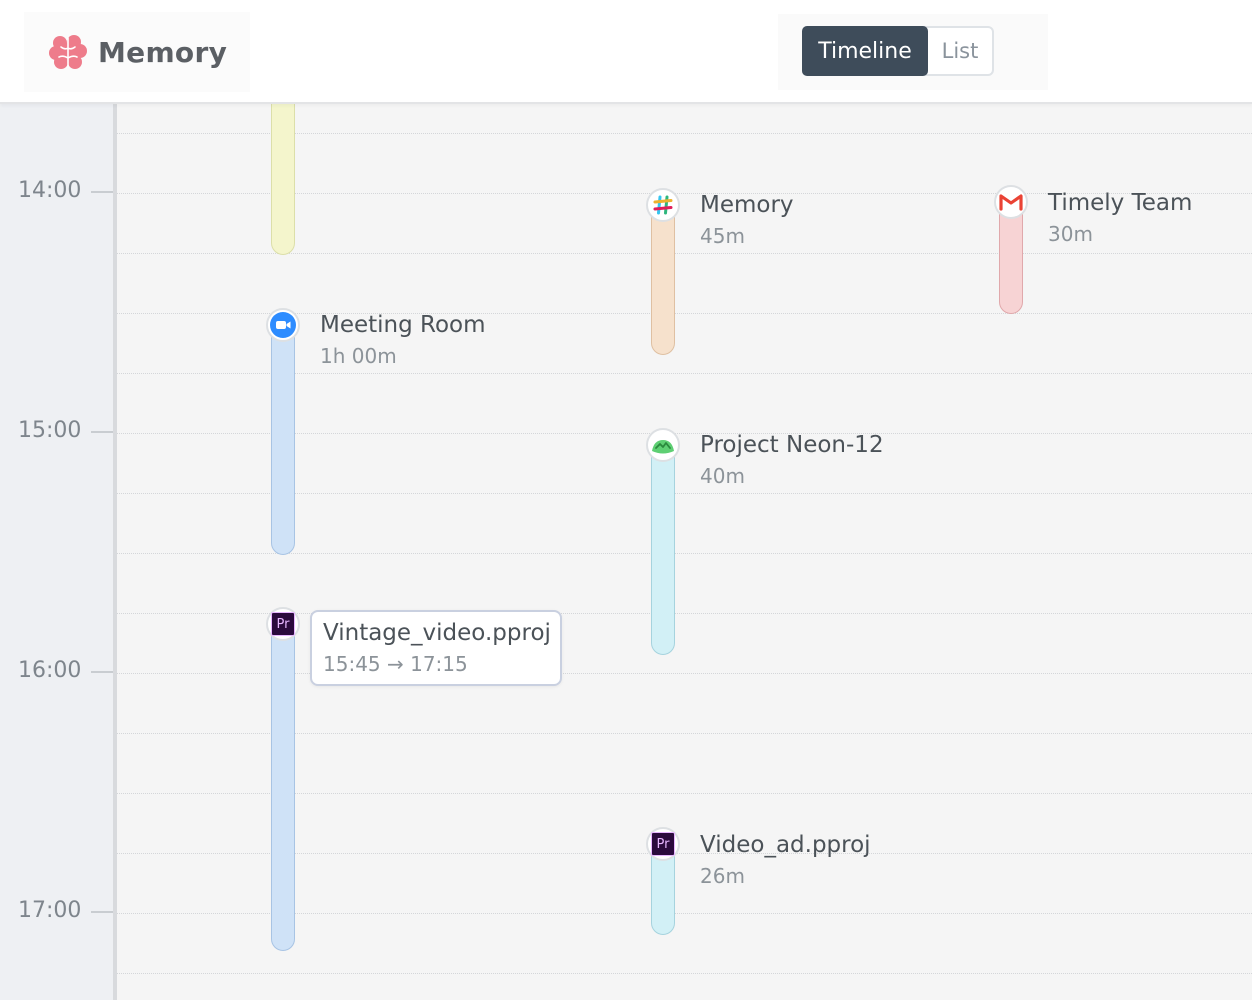  What do you see at coordinates (626, 52) in the screenshot?
I see `app-header: Memory Timeline List` at bounding box center [626, 52].